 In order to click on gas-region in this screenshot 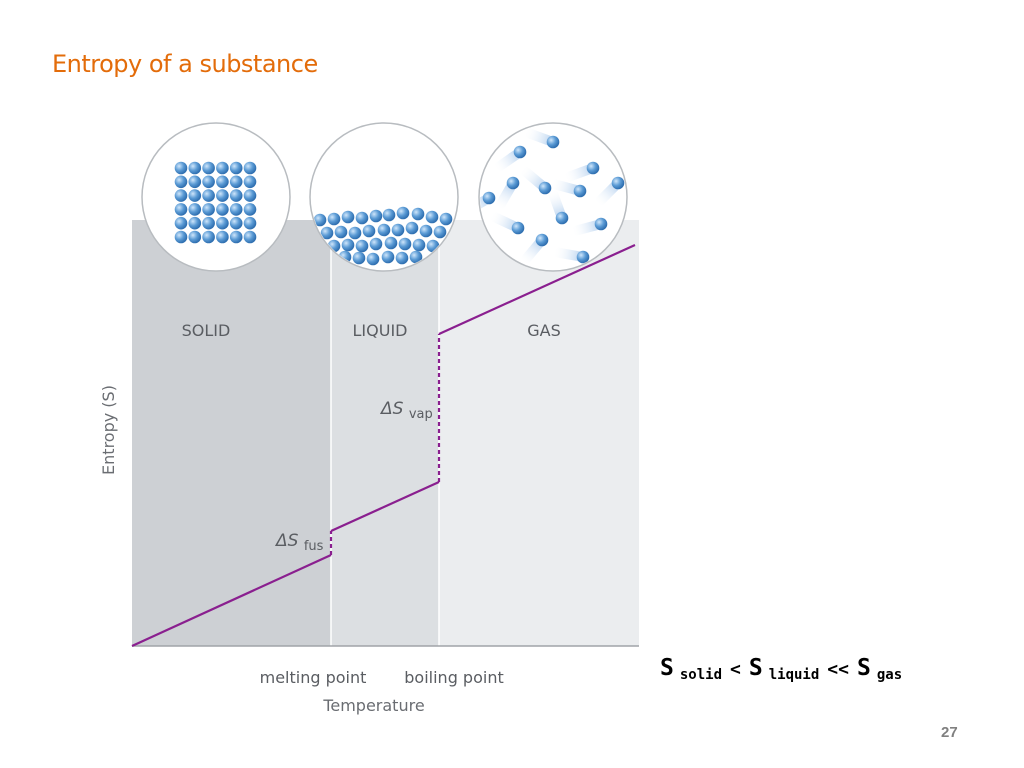, I will do `click(539, 433)`.